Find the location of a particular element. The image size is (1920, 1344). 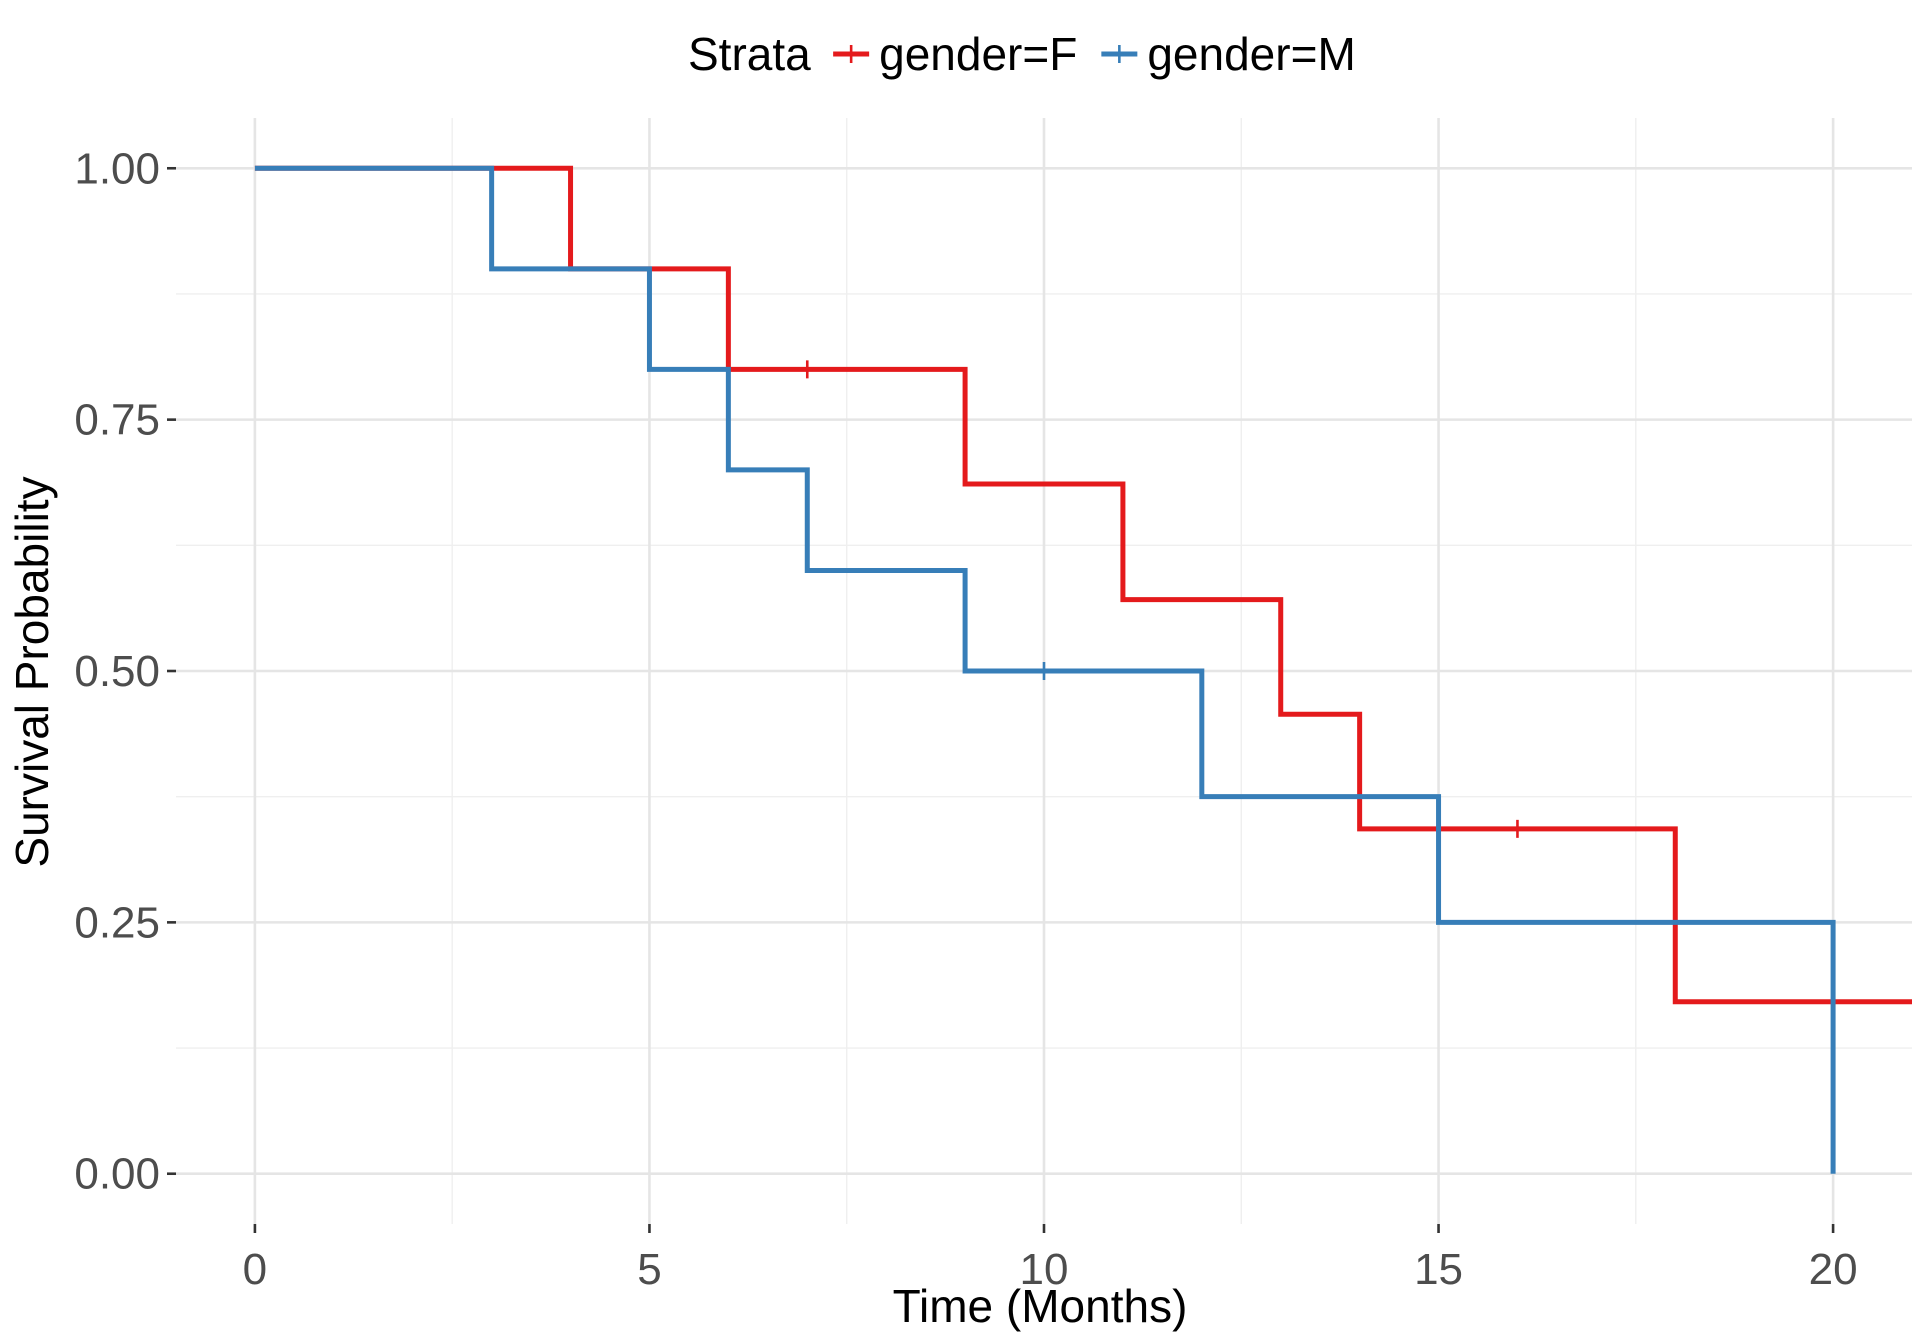

censor-mark-gender=M is located at coordinates (1044, 671).